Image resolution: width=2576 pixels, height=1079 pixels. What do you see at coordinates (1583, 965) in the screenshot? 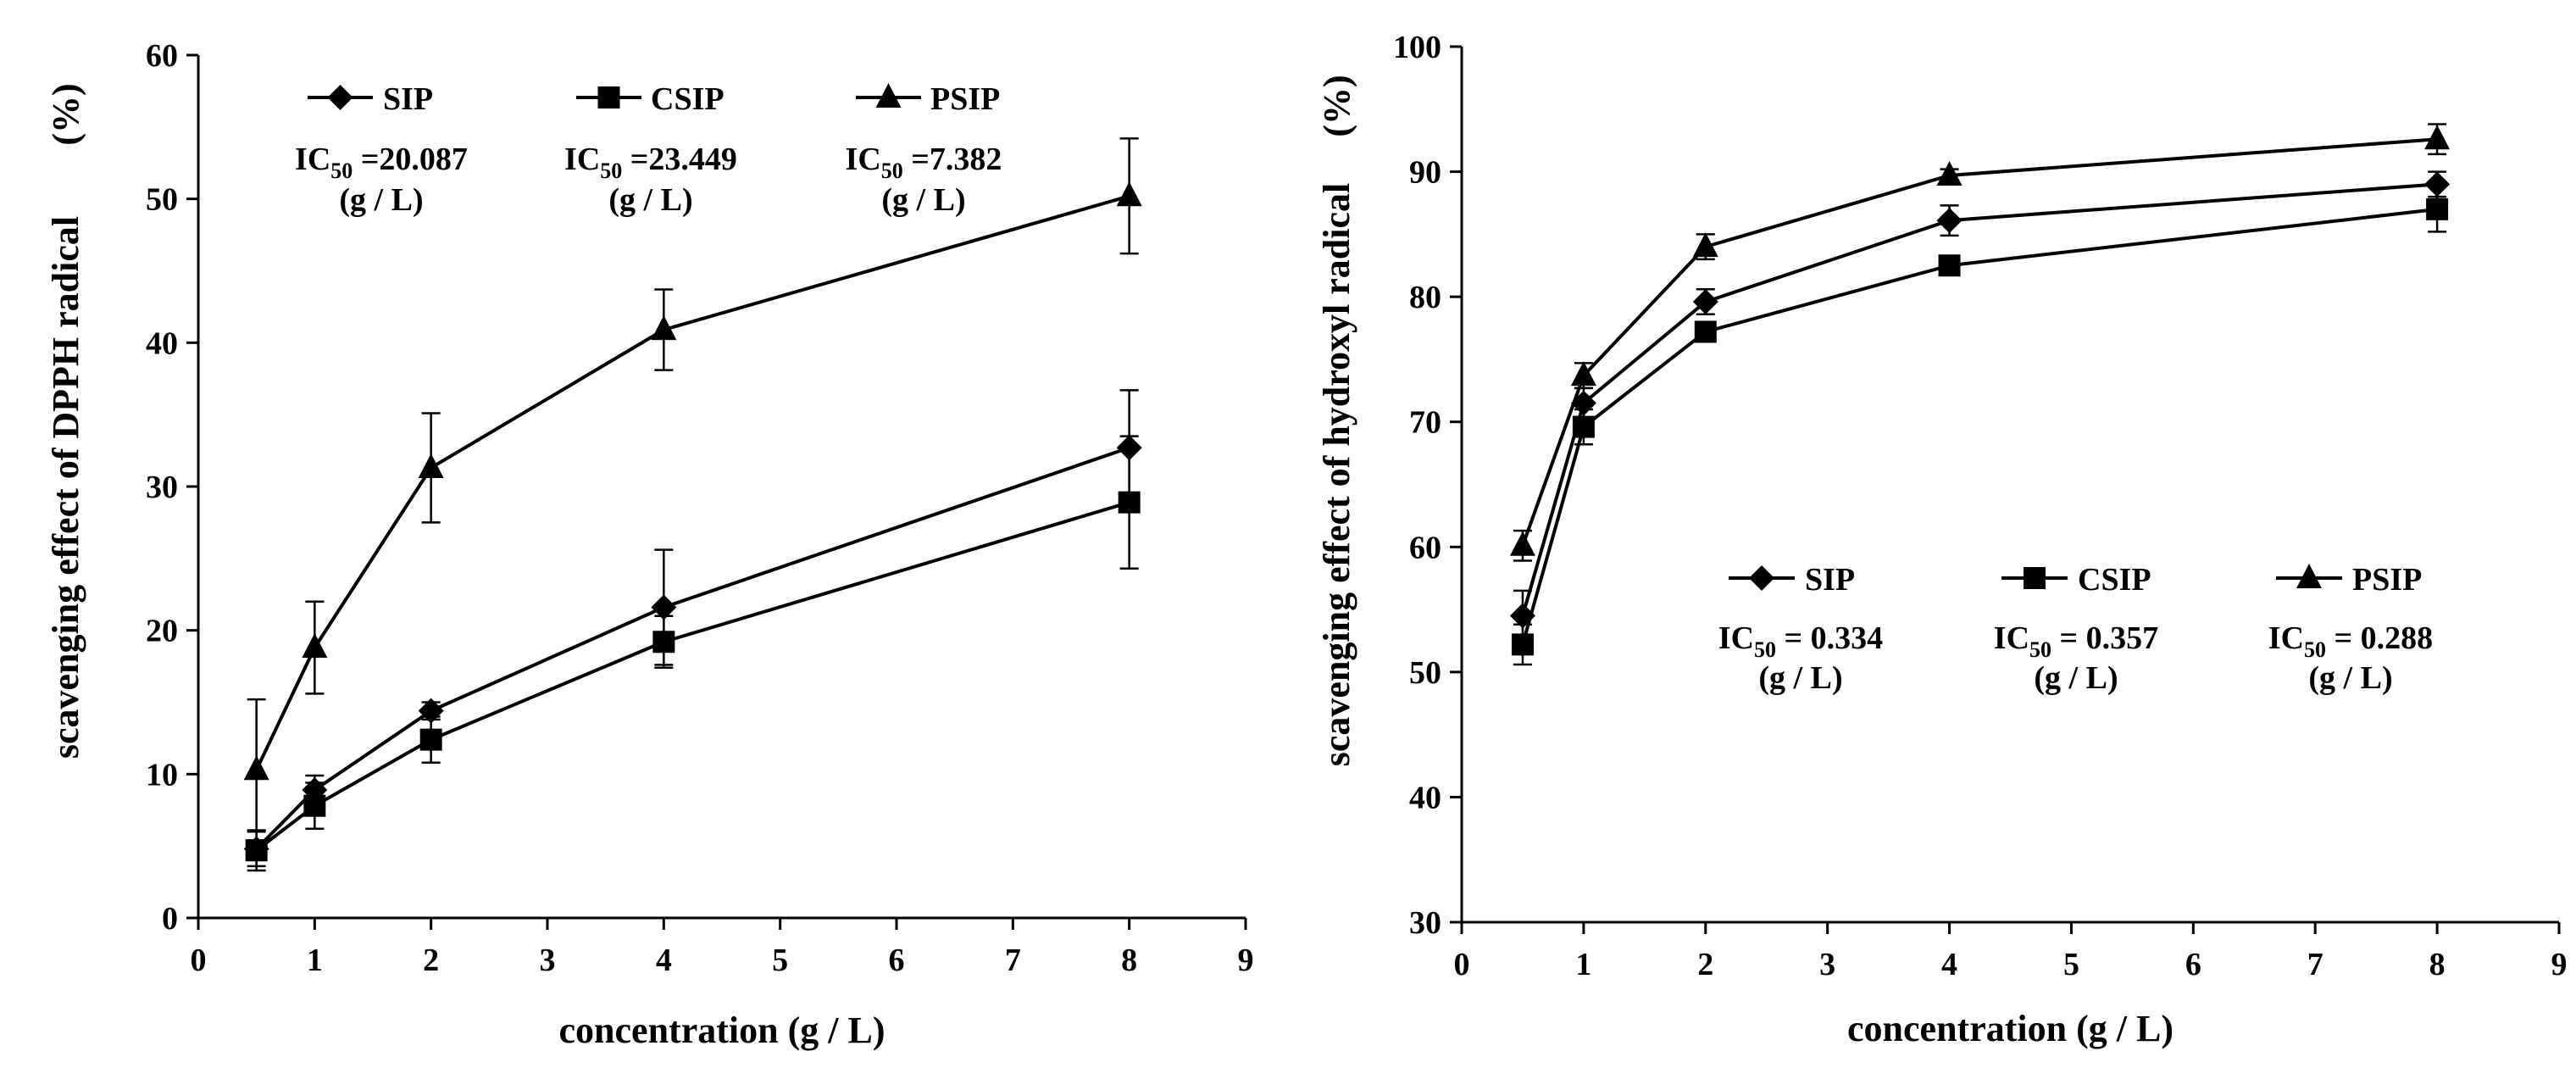
I see `x-tick-label: 1` at bounding box center [1583, 965].